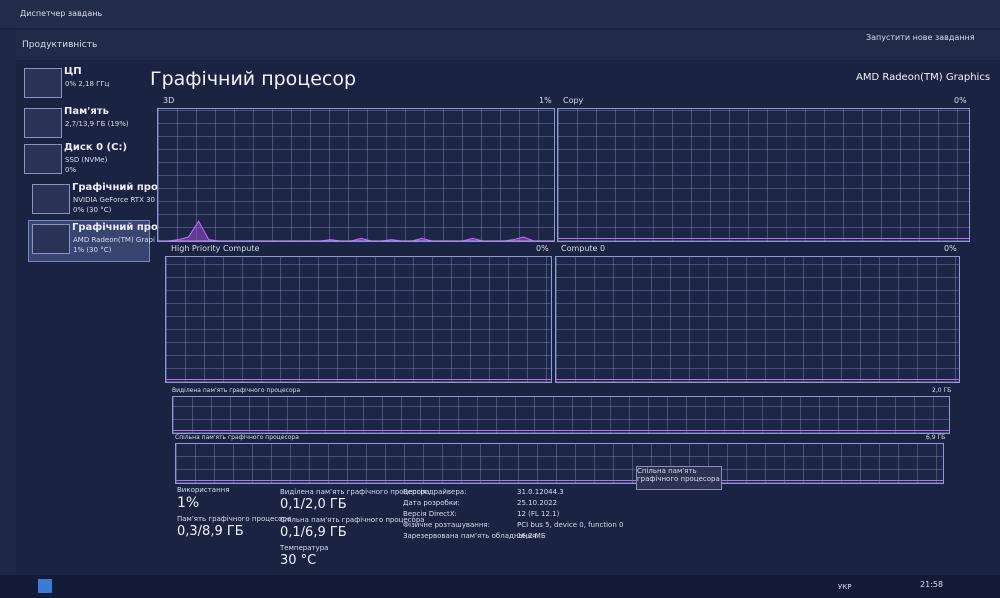 Image resolution: width=1000 pixels, height=598 pixels. Describe the element at coordinates (446, 525) in the screenshot. I see `detail-label: Фізичне розташування:` at that location.